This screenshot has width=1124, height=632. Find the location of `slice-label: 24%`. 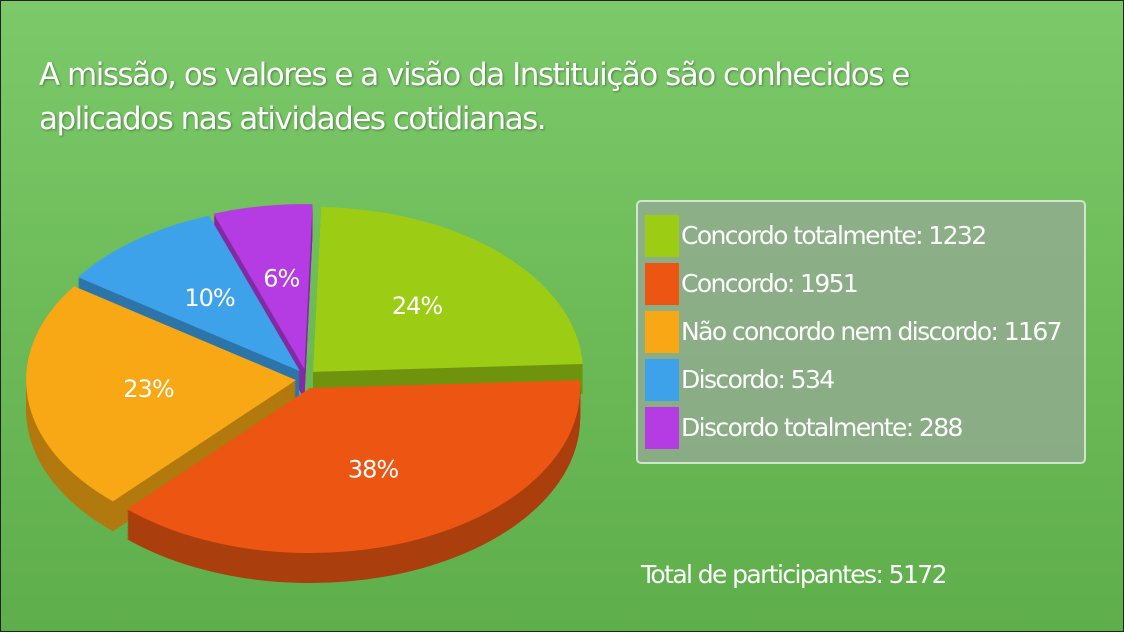

slice-label: 24% is located at coordinates (417, 306).